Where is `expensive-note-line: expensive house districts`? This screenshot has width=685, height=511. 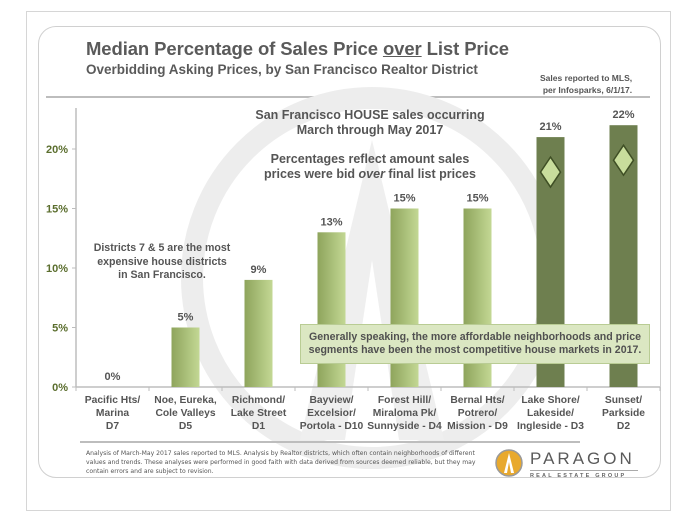 expensive-note-line: expensive house districts is located at coordinates (162, 261).